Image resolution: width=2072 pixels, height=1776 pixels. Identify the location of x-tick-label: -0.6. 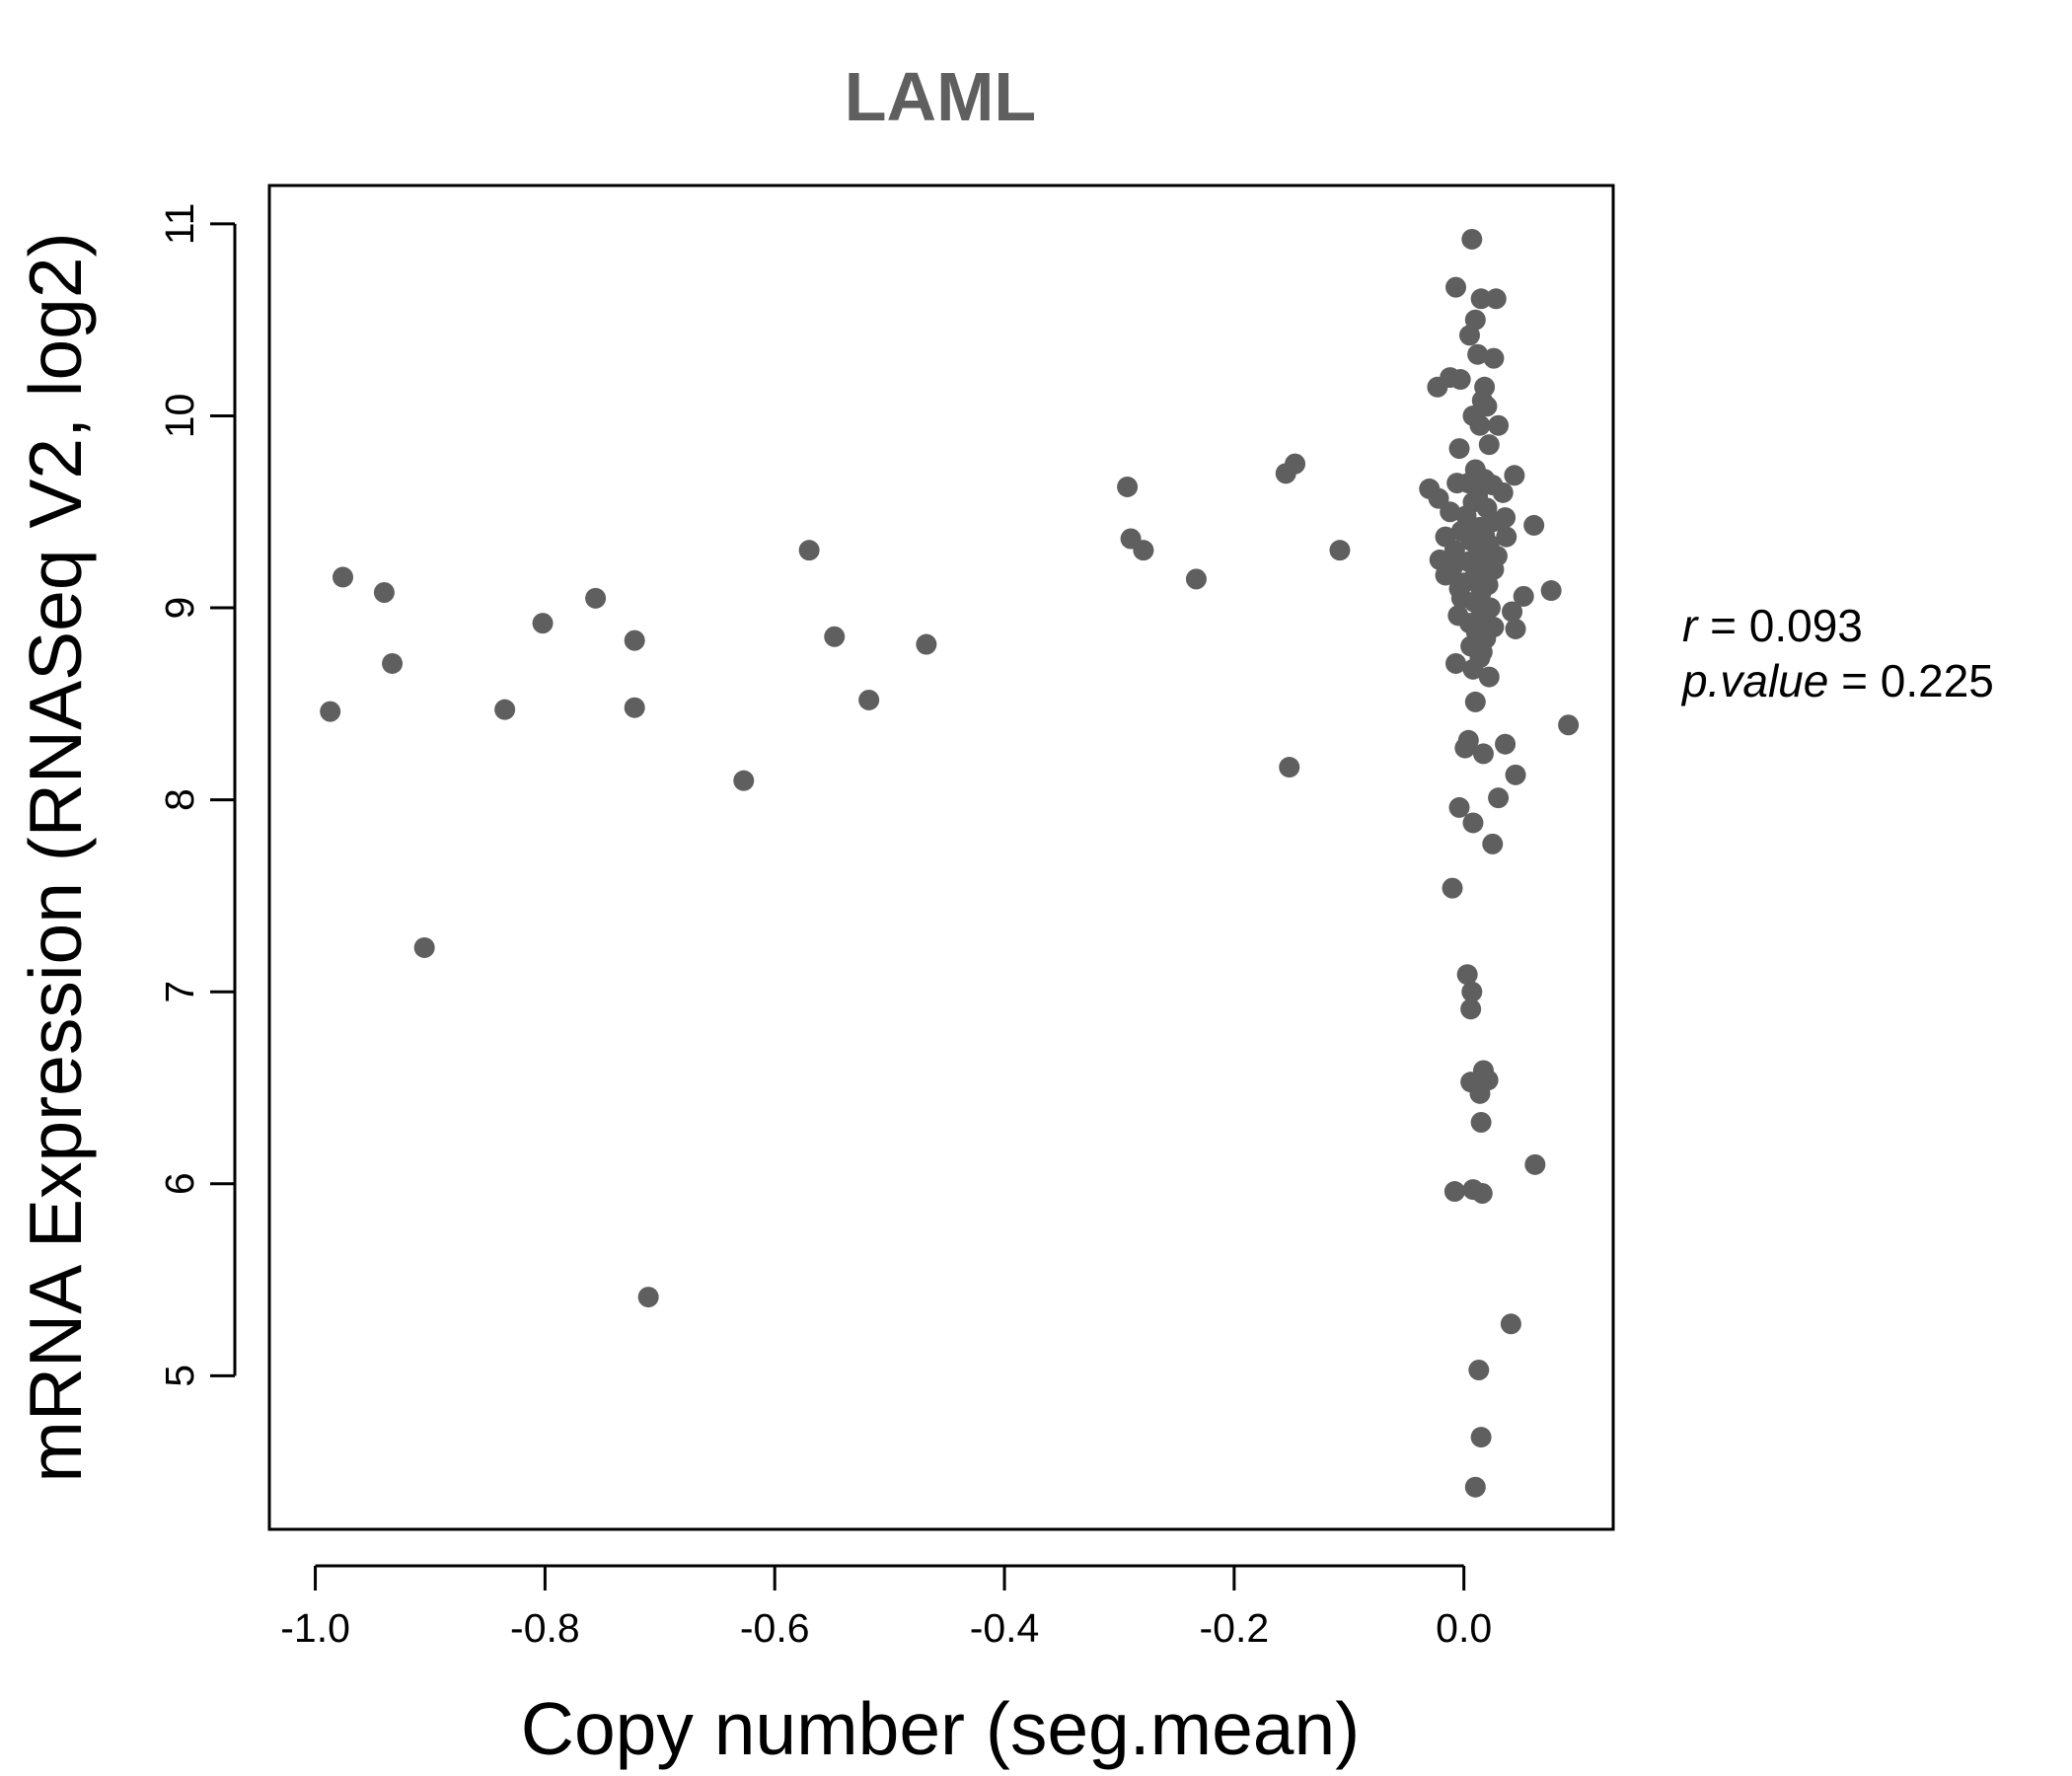
(775, 1628).